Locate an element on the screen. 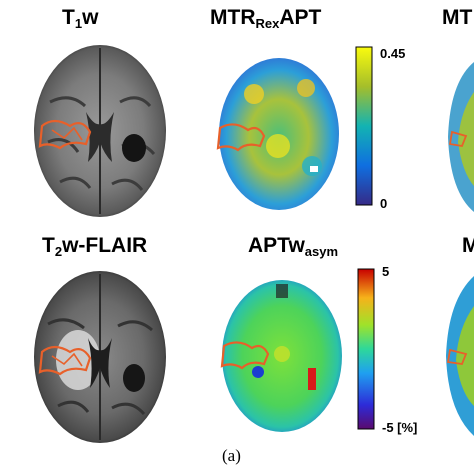 The height and width of the screenshot is (474, 474). aptw-asym-colorbar is located at coordinates (366, 349).